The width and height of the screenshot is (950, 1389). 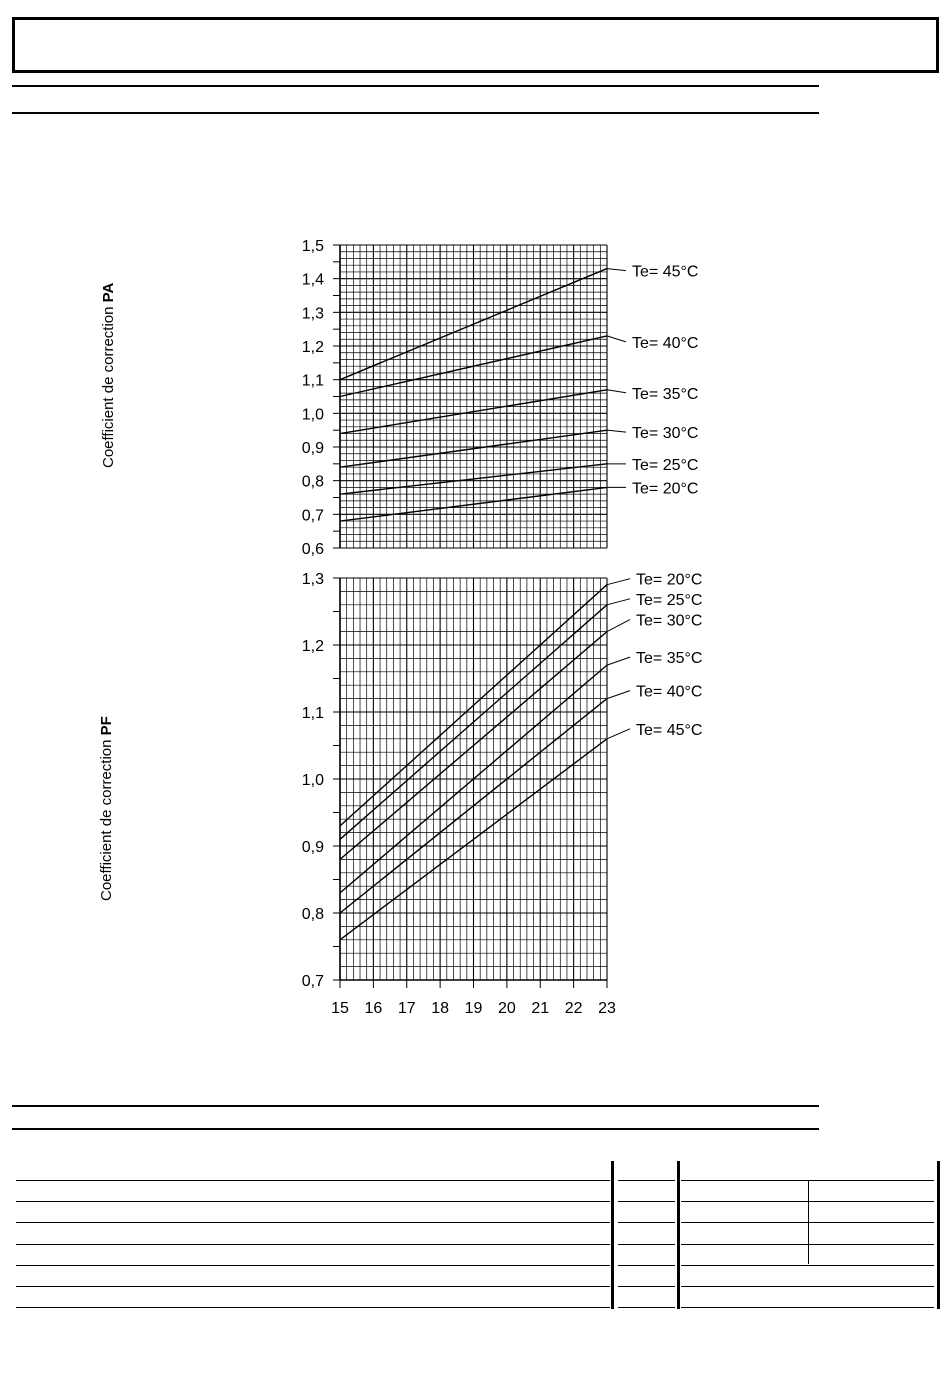 I want to click on y-tick-label-pf: 0,9, so click(x=313, y=847).